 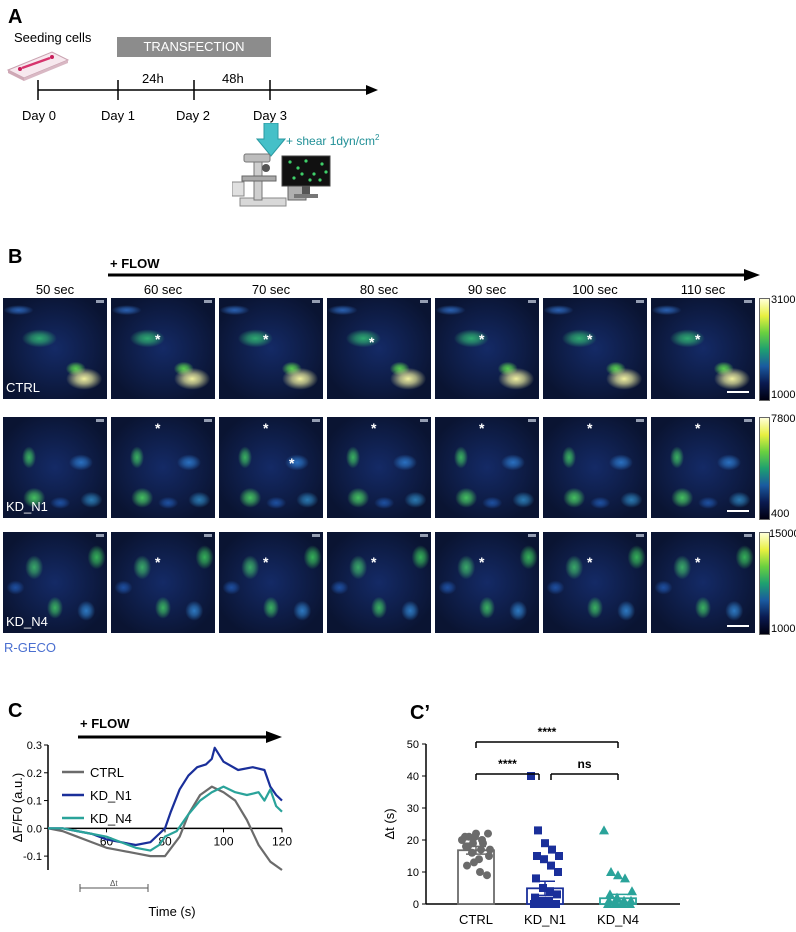 What do you see at coordinates (163, 289) in the screenshot?
I see `time-label: 60 sec` at bounding box center [163, 289].